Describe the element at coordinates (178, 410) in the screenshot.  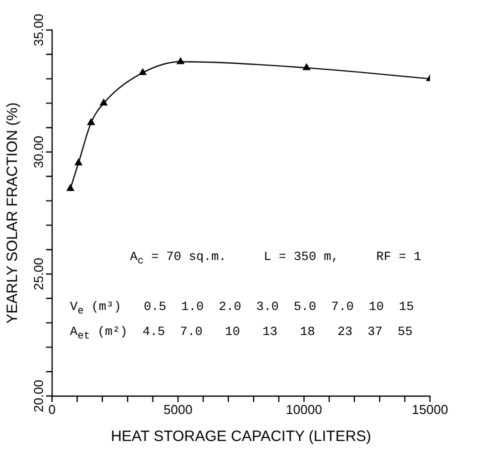
I see `x-tick-label: 5000` at that location.